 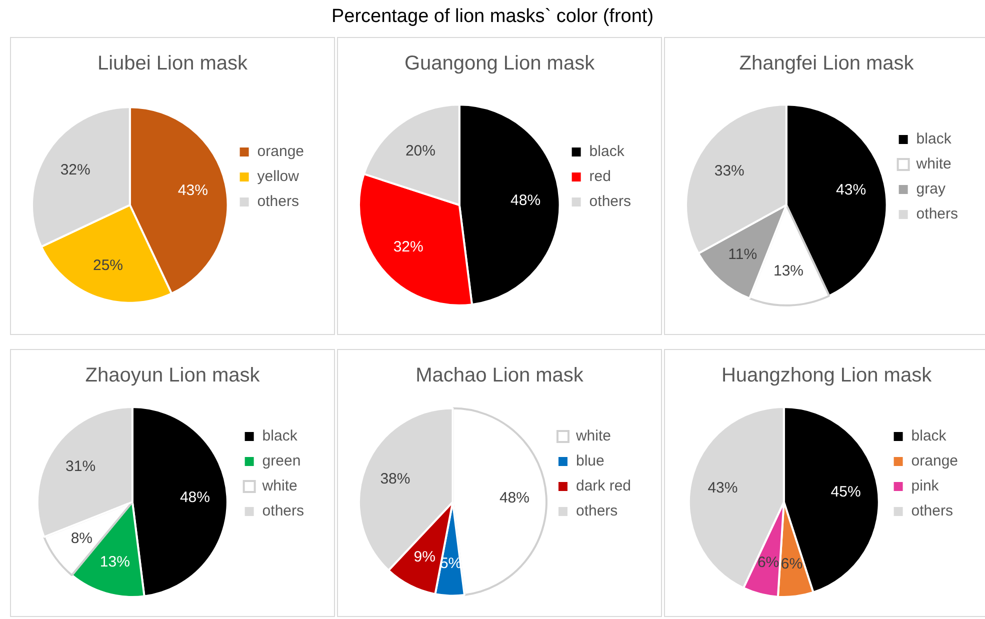 I want to click on chart-title: Machao Lion mask, so click(x=500, y=375).